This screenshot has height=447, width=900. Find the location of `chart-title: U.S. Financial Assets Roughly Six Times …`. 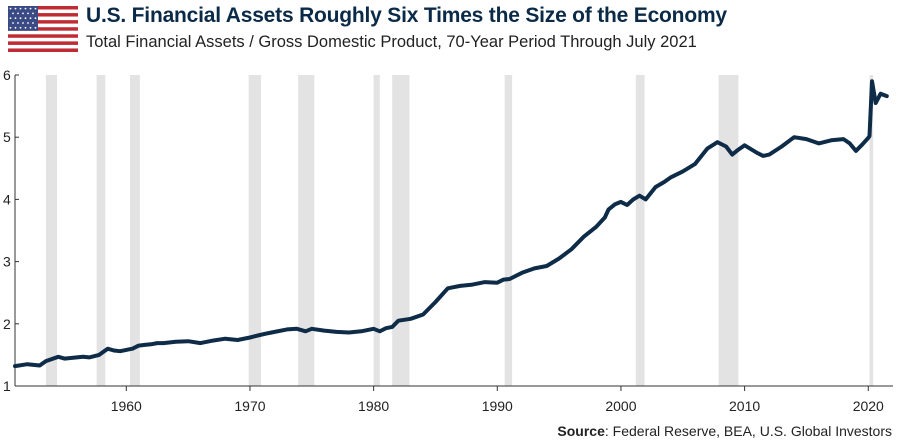

chart-title: U.S. Financial Assets Roughly Six Times … is located at coordinates (406, 15).